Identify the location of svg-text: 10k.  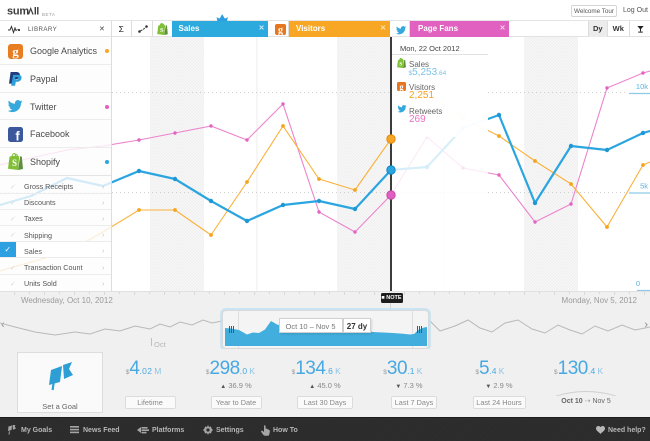
(642, 86).